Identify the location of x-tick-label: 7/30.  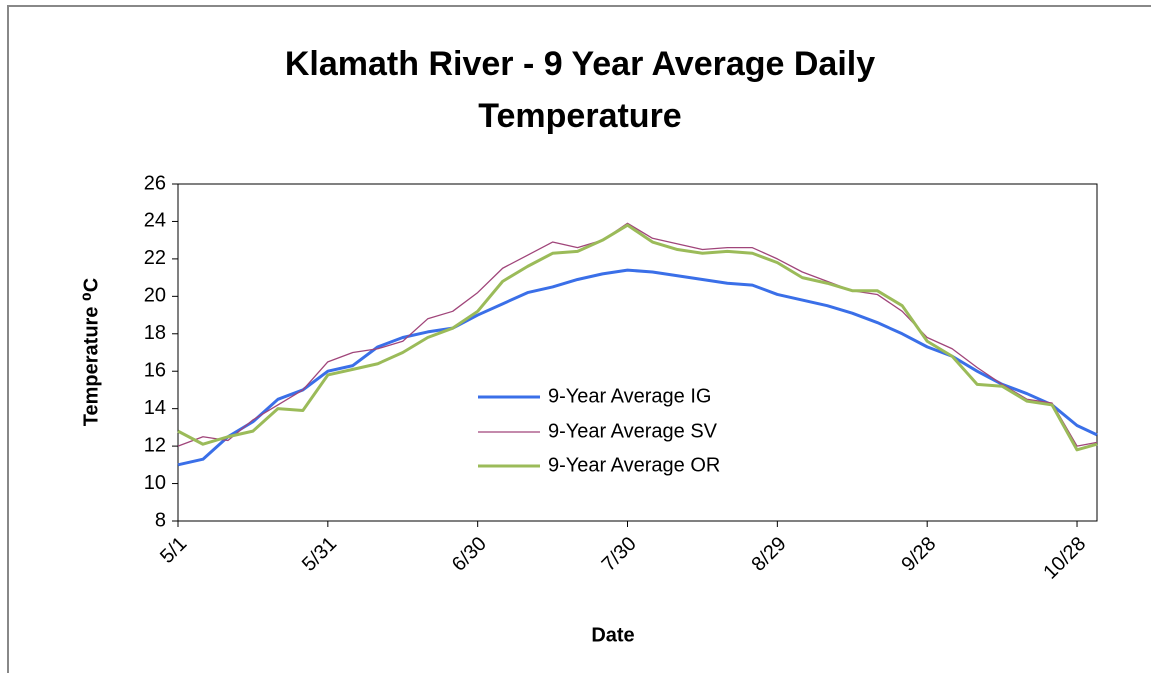
(619, 554).